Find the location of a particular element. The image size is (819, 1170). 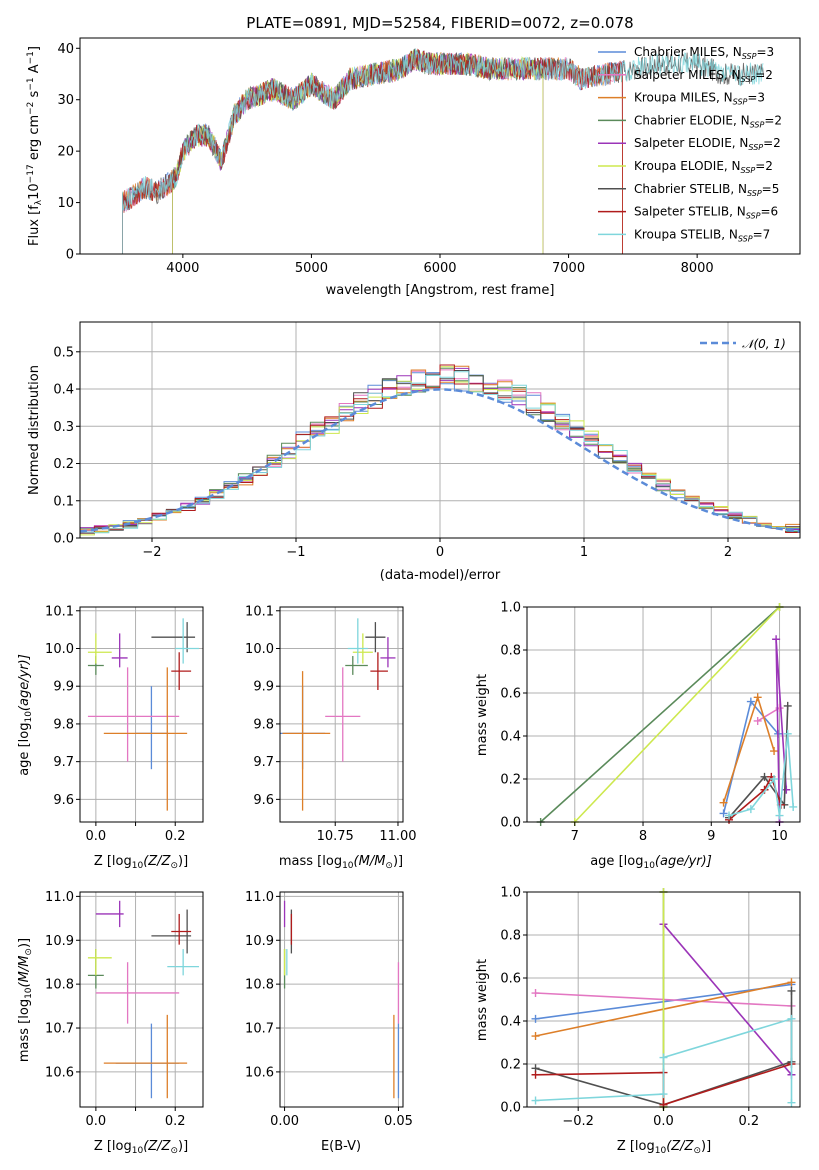

age-y-label-part: age [log is located at coordinates (24, 749).